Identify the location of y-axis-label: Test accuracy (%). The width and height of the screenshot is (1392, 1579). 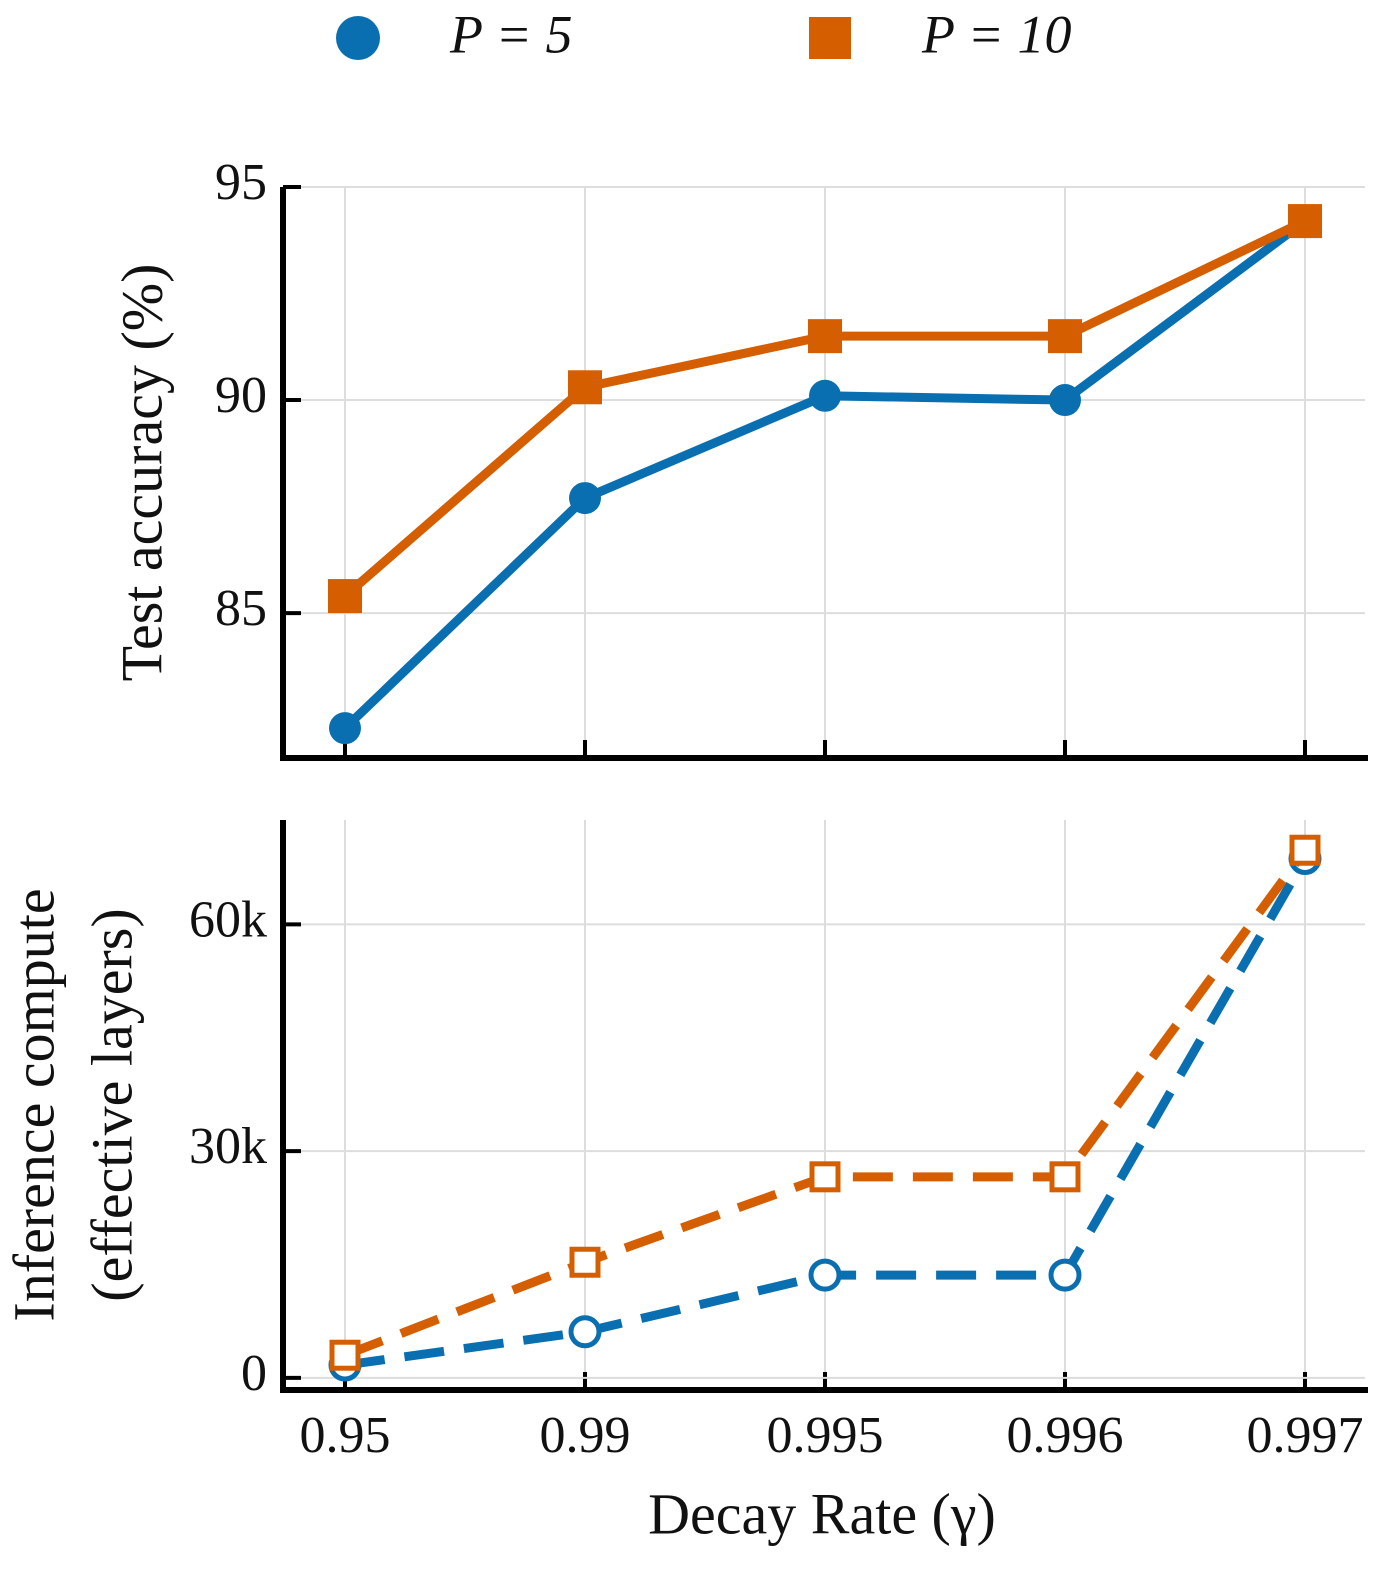
(141, 473).